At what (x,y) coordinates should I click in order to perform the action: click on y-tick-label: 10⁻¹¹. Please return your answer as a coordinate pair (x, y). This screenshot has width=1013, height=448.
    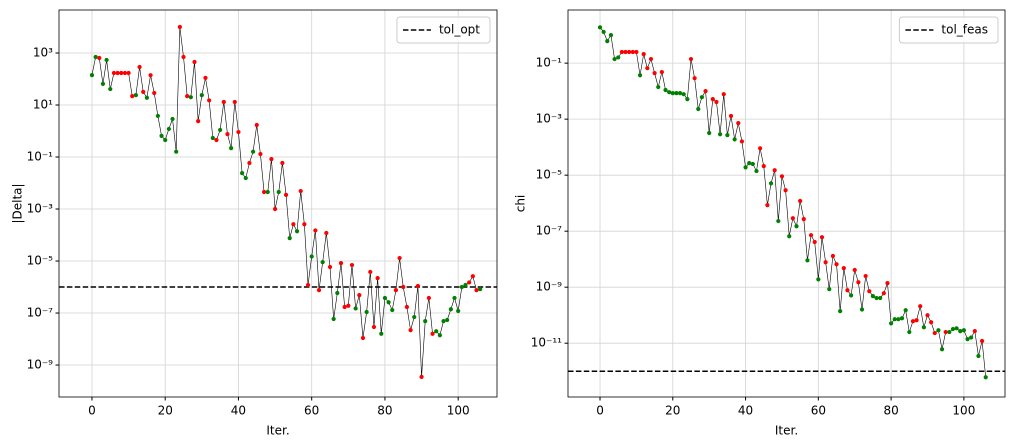
    Looking at the image, I should click on (546, 343).